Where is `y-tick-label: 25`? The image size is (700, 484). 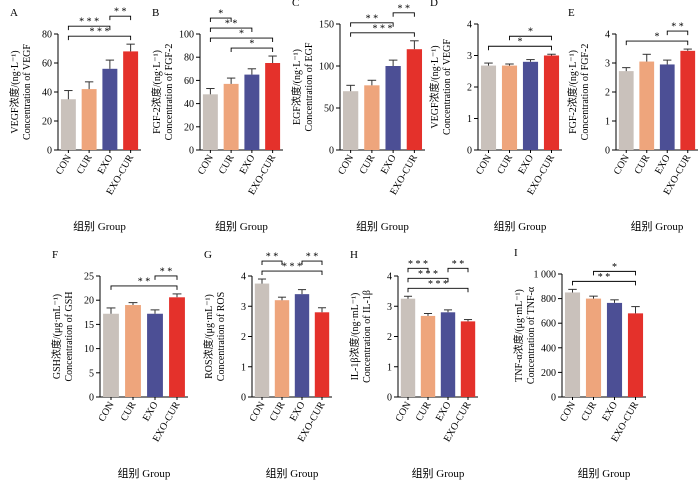 y-tick-label: 25 is located at coordinates (89, 277).